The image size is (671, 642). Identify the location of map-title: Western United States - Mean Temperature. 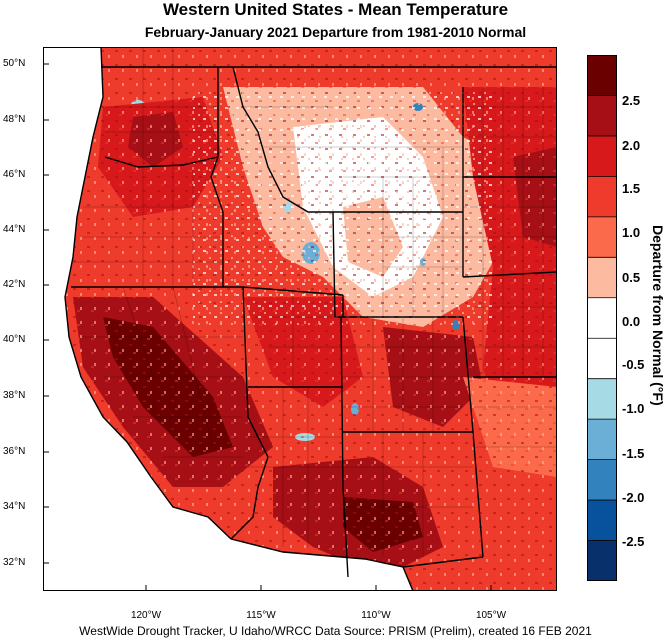
(335, 9).